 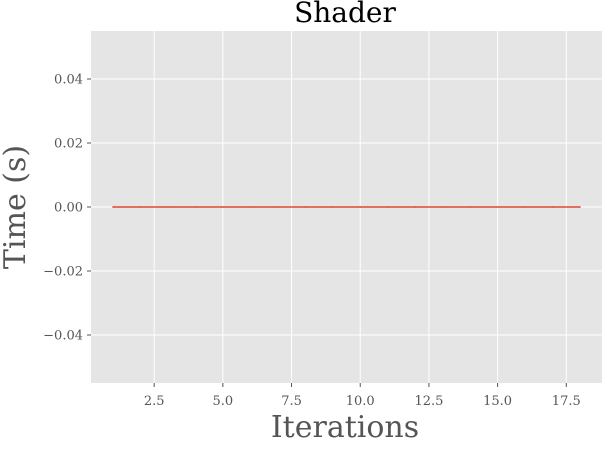 I want to click on y-tick-label: 0.02, so click(x=68, y=144).